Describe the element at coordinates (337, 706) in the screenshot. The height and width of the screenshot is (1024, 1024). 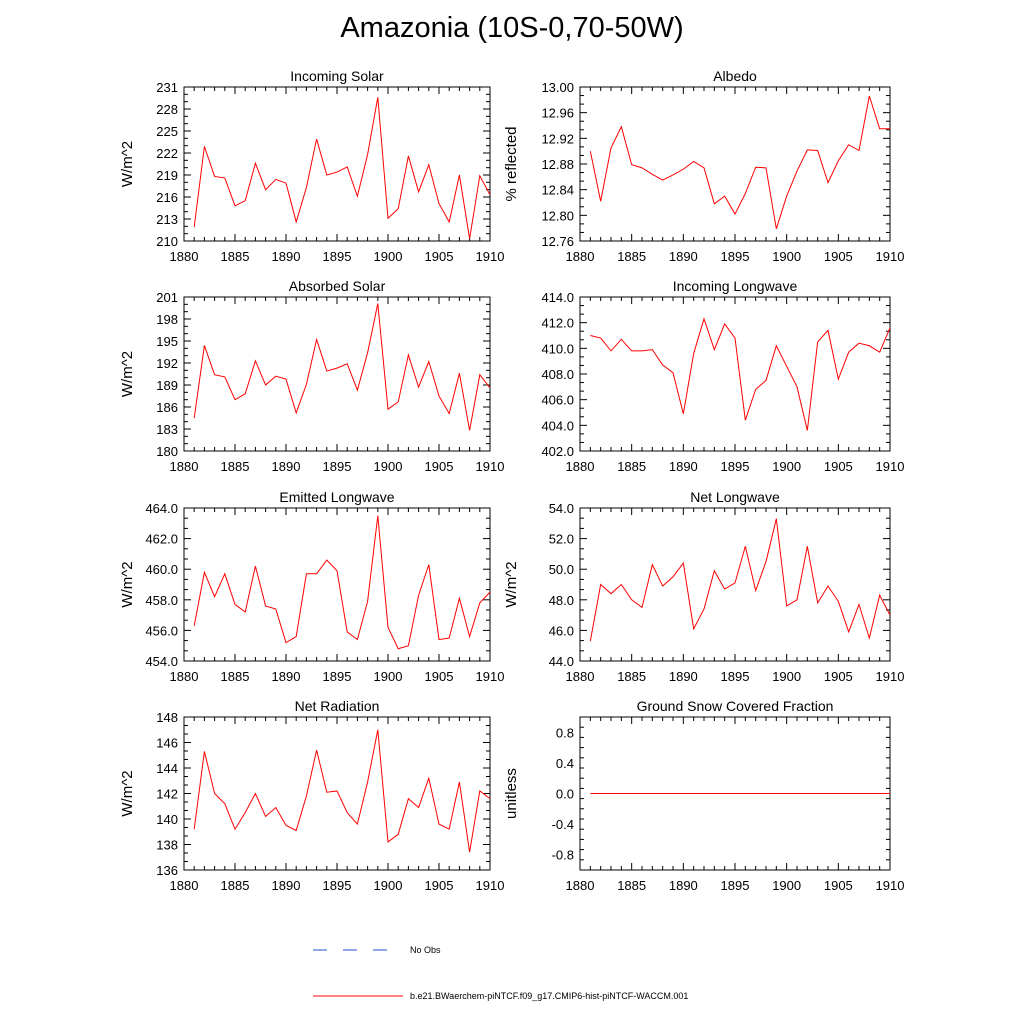
I see `panel-title: Net Radiation` at that location.